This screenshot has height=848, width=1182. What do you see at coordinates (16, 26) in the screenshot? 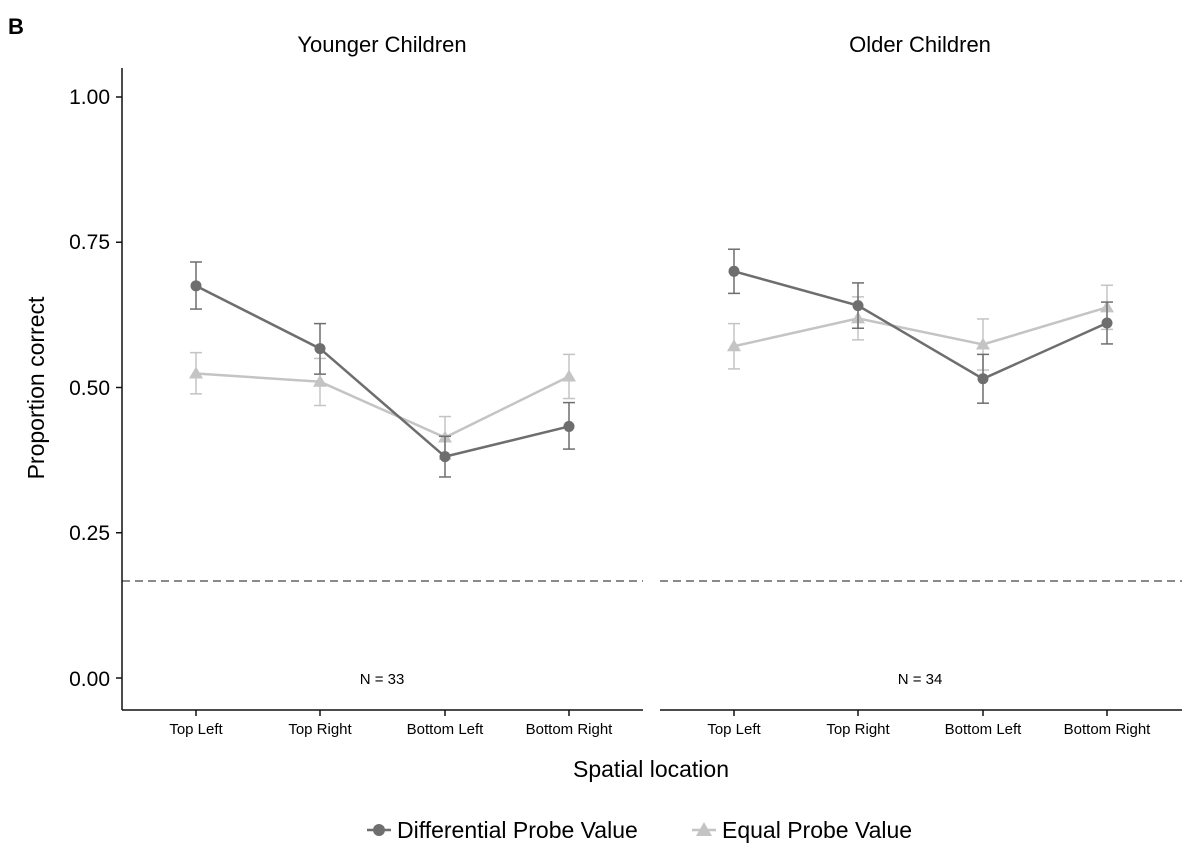
I see `panel-letter: B` at bounding box center [16, 26].